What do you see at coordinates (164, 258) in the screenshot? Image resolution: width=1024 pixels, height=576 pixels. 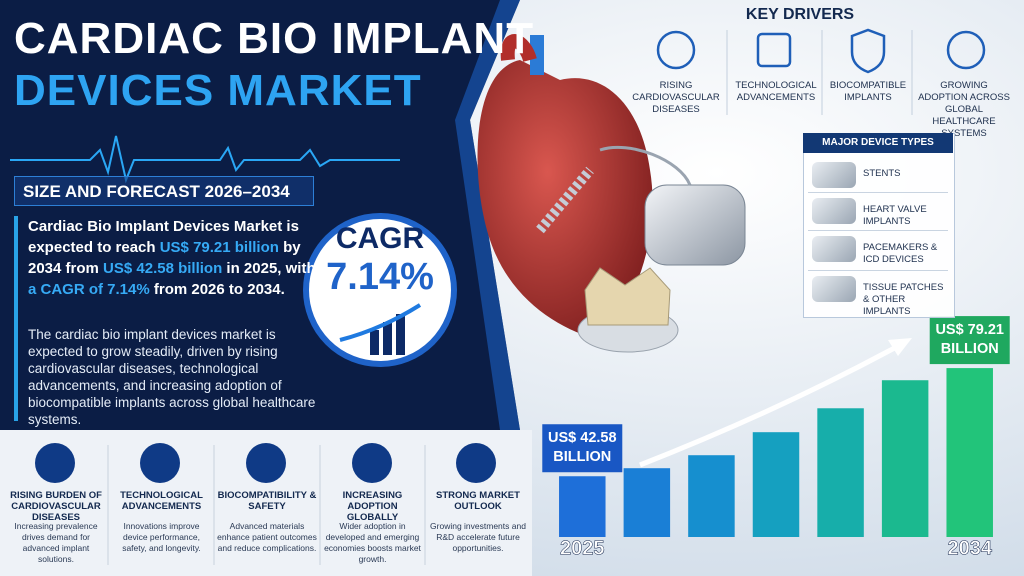 I see `summary-text: by 2034 from` at bounding box center [164, 258].